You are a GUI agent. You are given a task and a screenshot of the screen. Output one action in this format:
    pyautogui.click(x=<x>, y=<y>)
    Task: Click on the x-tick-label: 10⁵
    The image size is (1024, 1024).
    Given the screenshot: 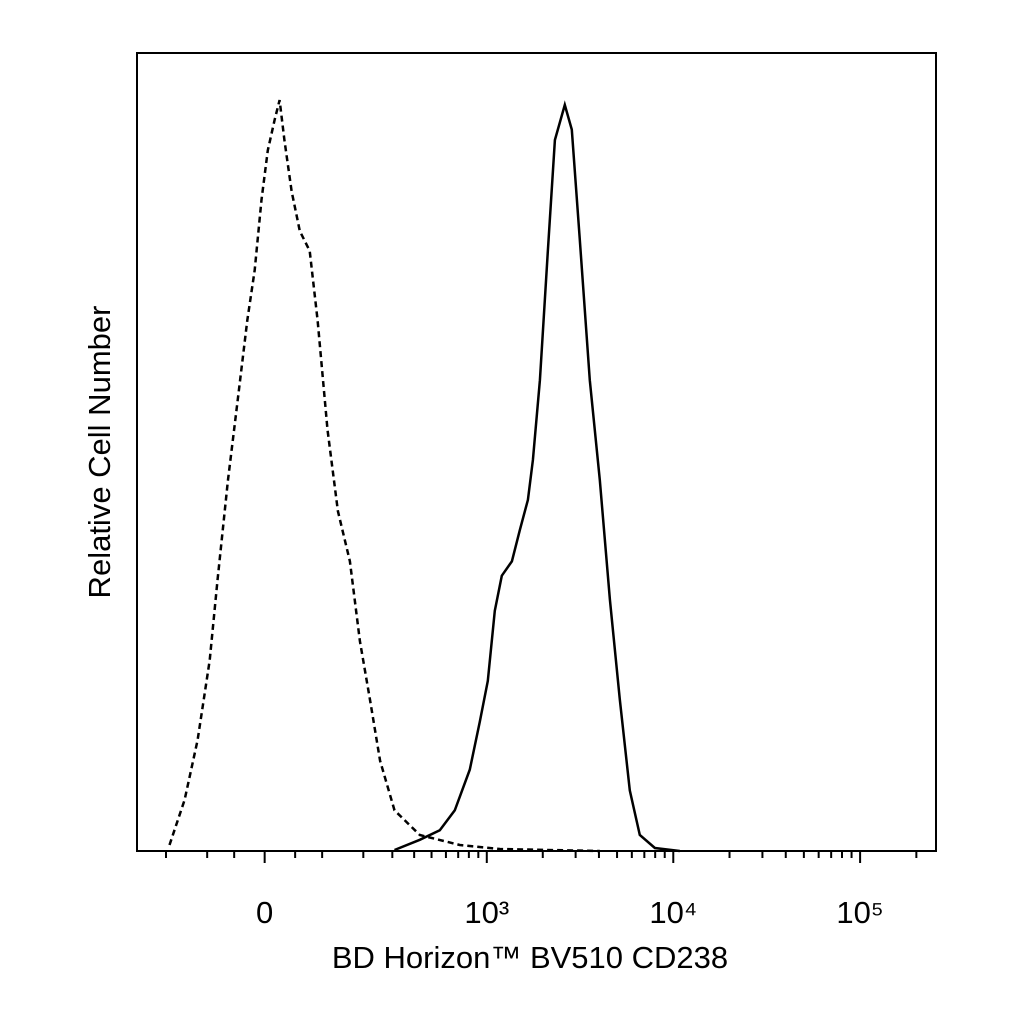 What is the action you would take?
    pyautogui.click(x=859, y=912)
    